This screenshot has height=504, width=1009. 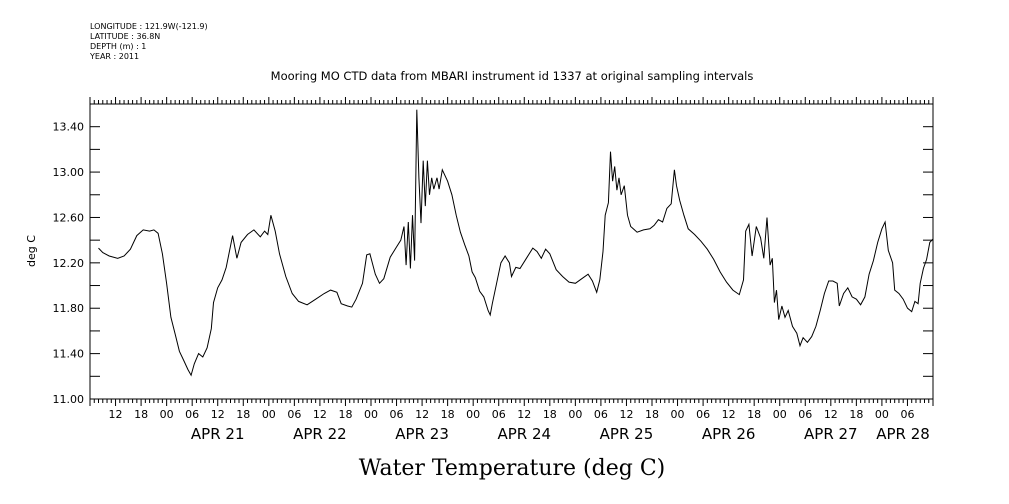 I want to click on y-tick-label: 12.20, so click(x=69, y=263).